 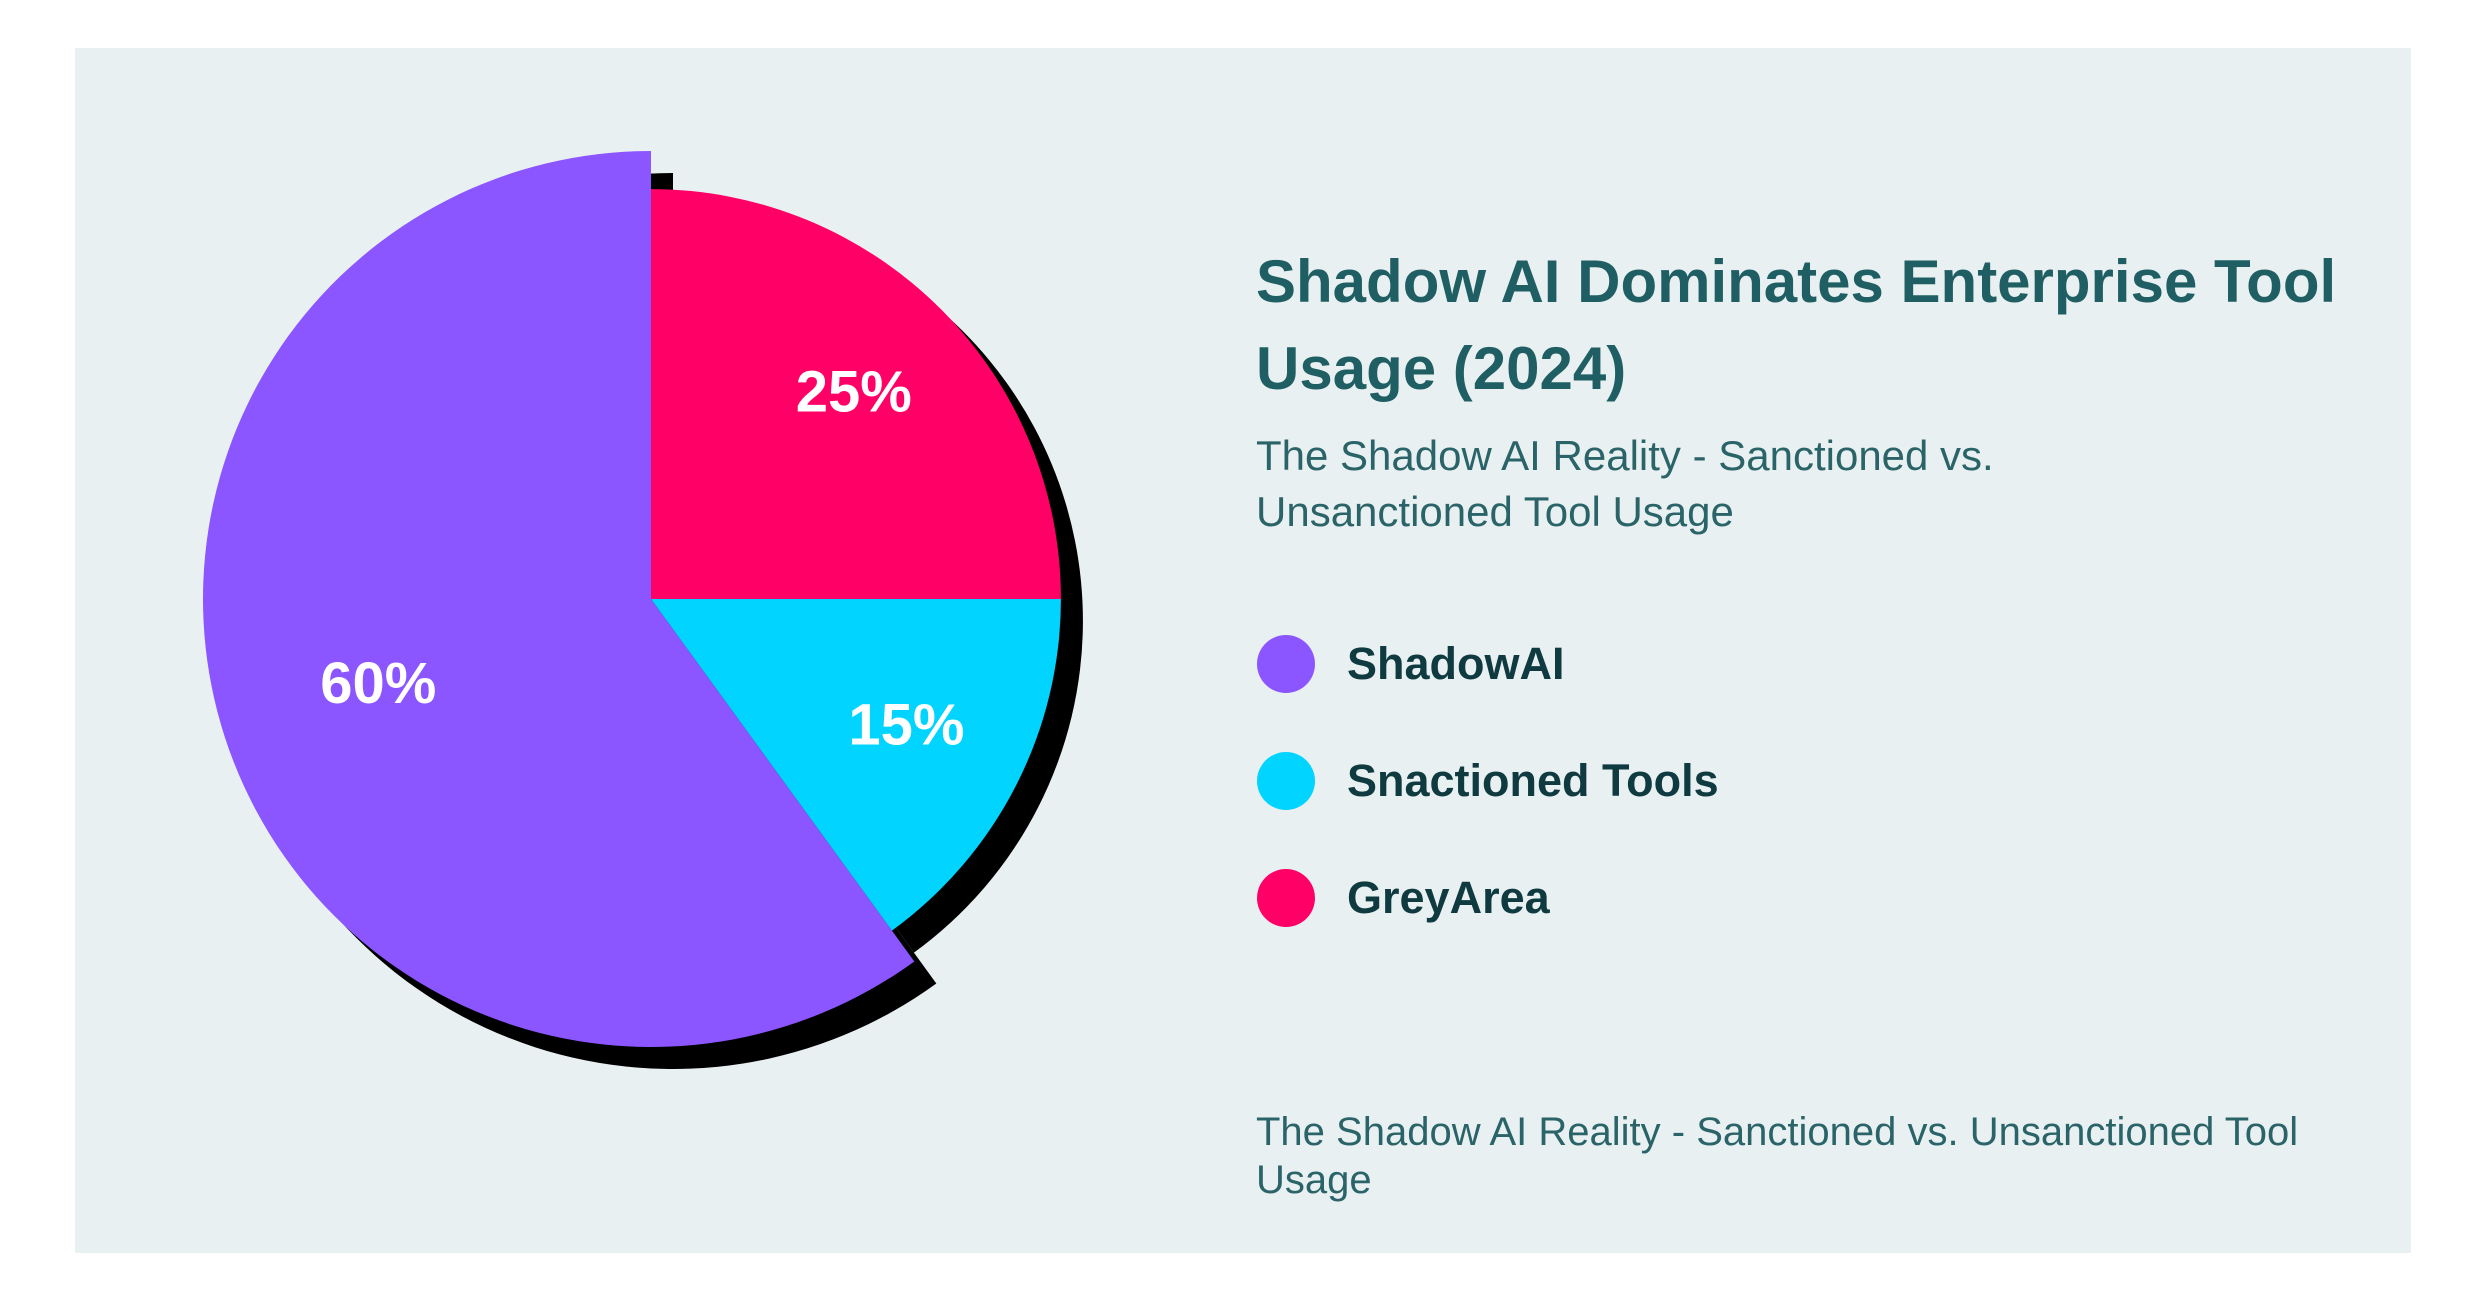 I want to click on legend-item: GreyArea, so click(x=1403, y=898).